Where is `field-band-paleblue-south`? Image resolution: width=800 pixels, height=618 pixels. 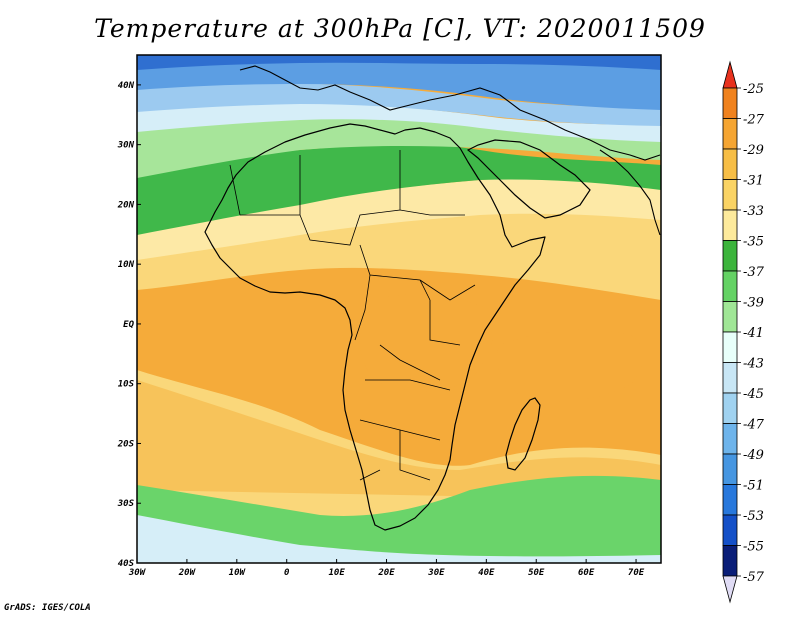
field-band-paleblue-south is located at coordinates (399, 539).